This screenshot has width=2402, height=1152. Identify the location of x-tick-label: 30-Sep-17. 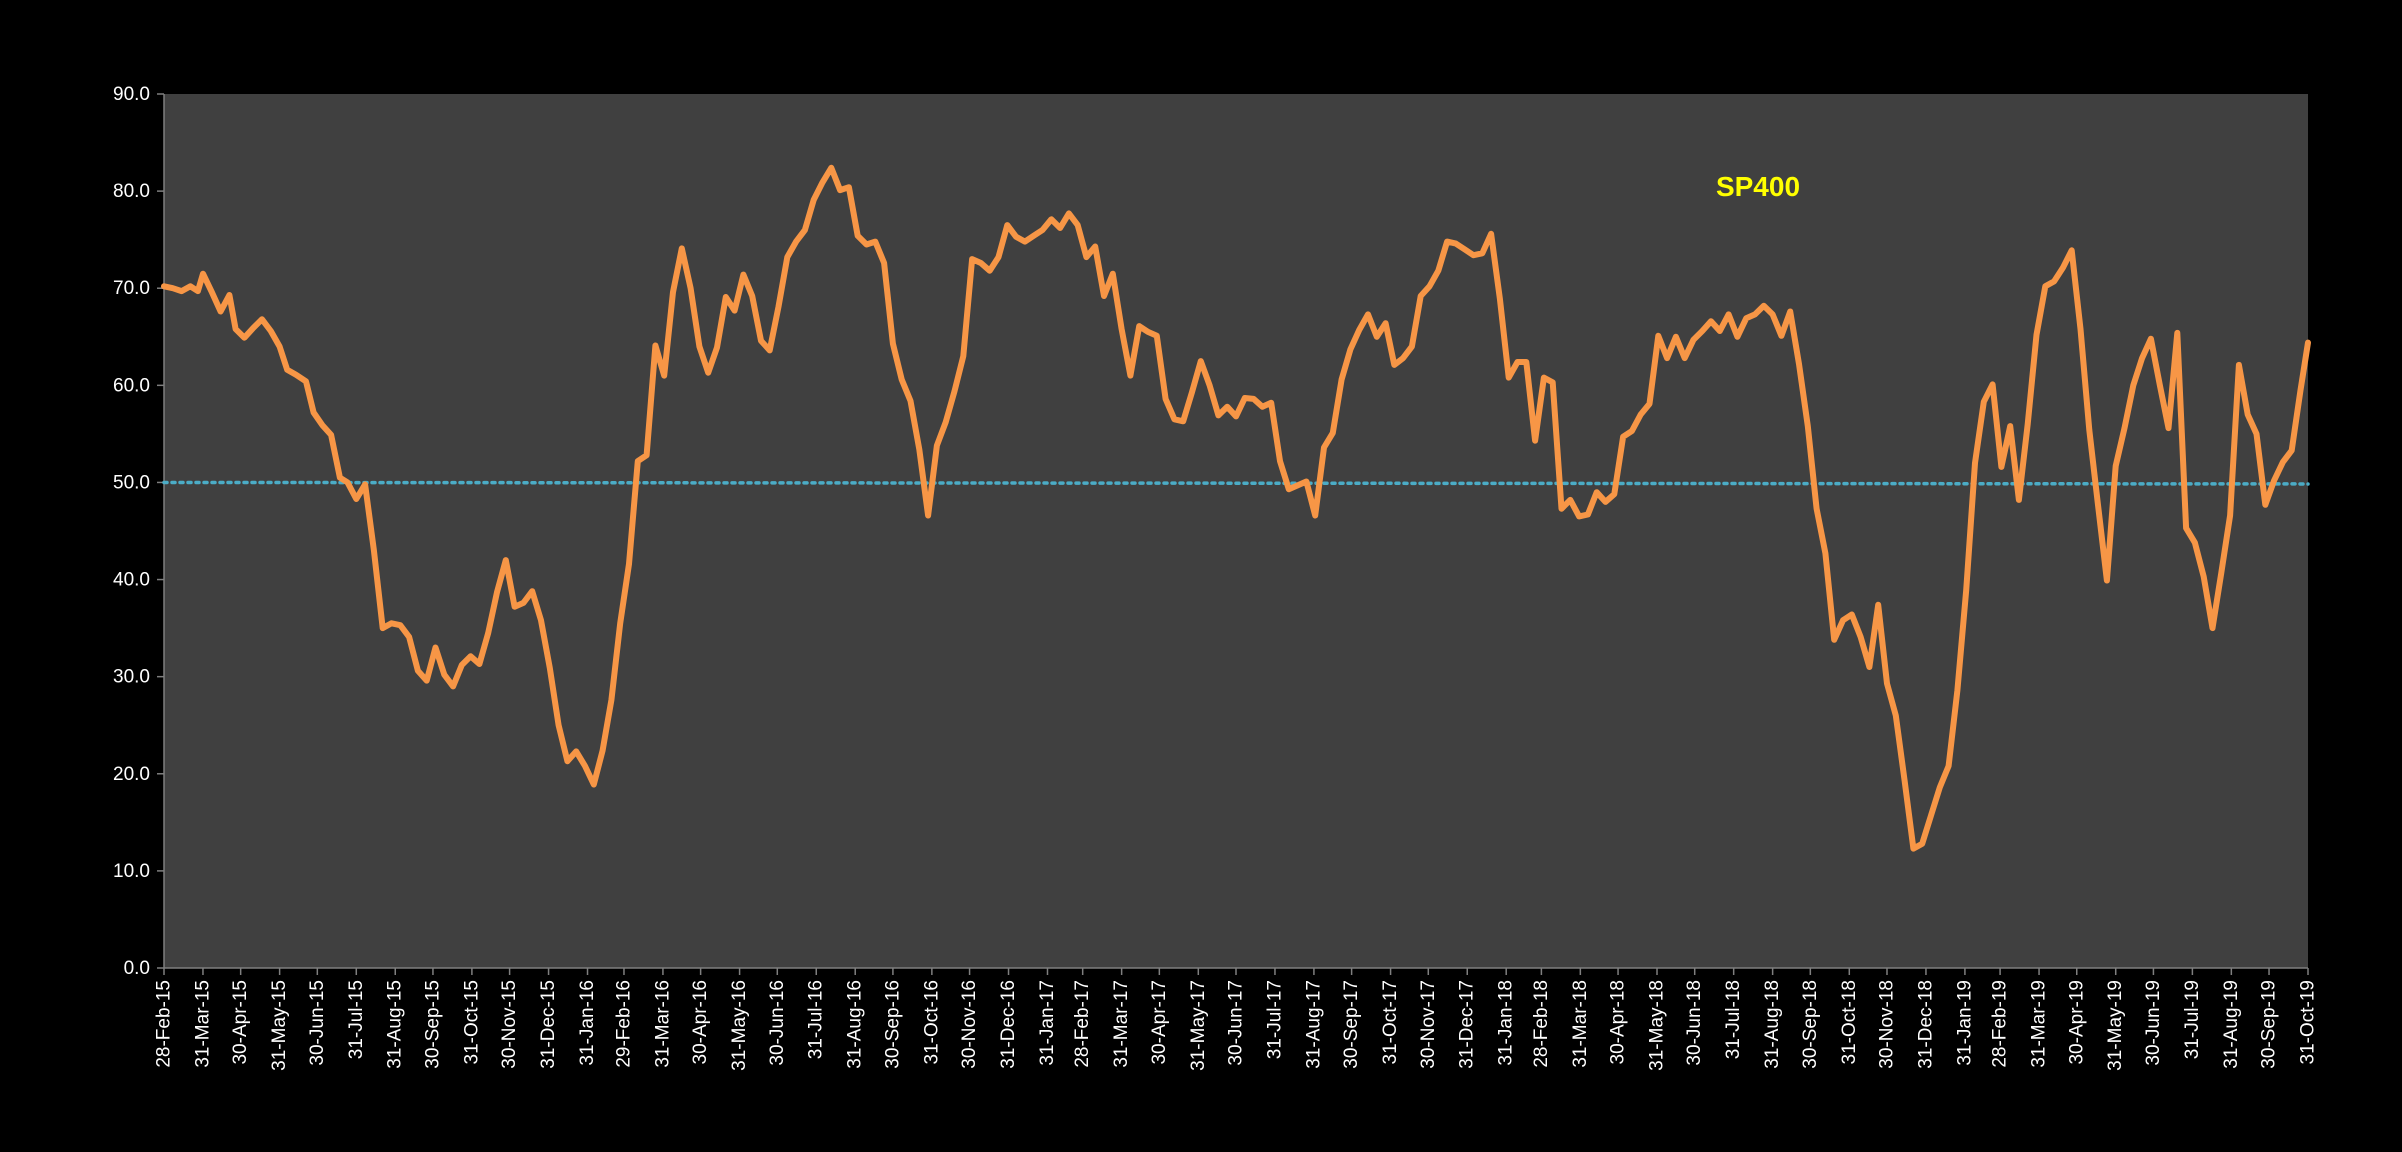
(1351, 1024).